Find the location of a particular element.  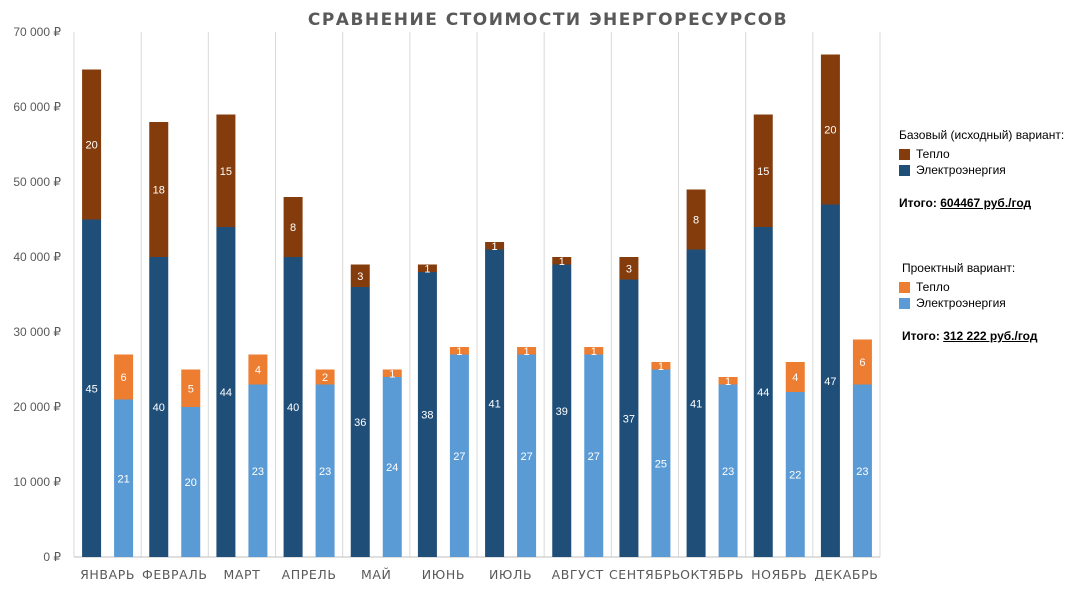

x-tick-label: НОЯБРЬ is located at coordinates (779, 574).